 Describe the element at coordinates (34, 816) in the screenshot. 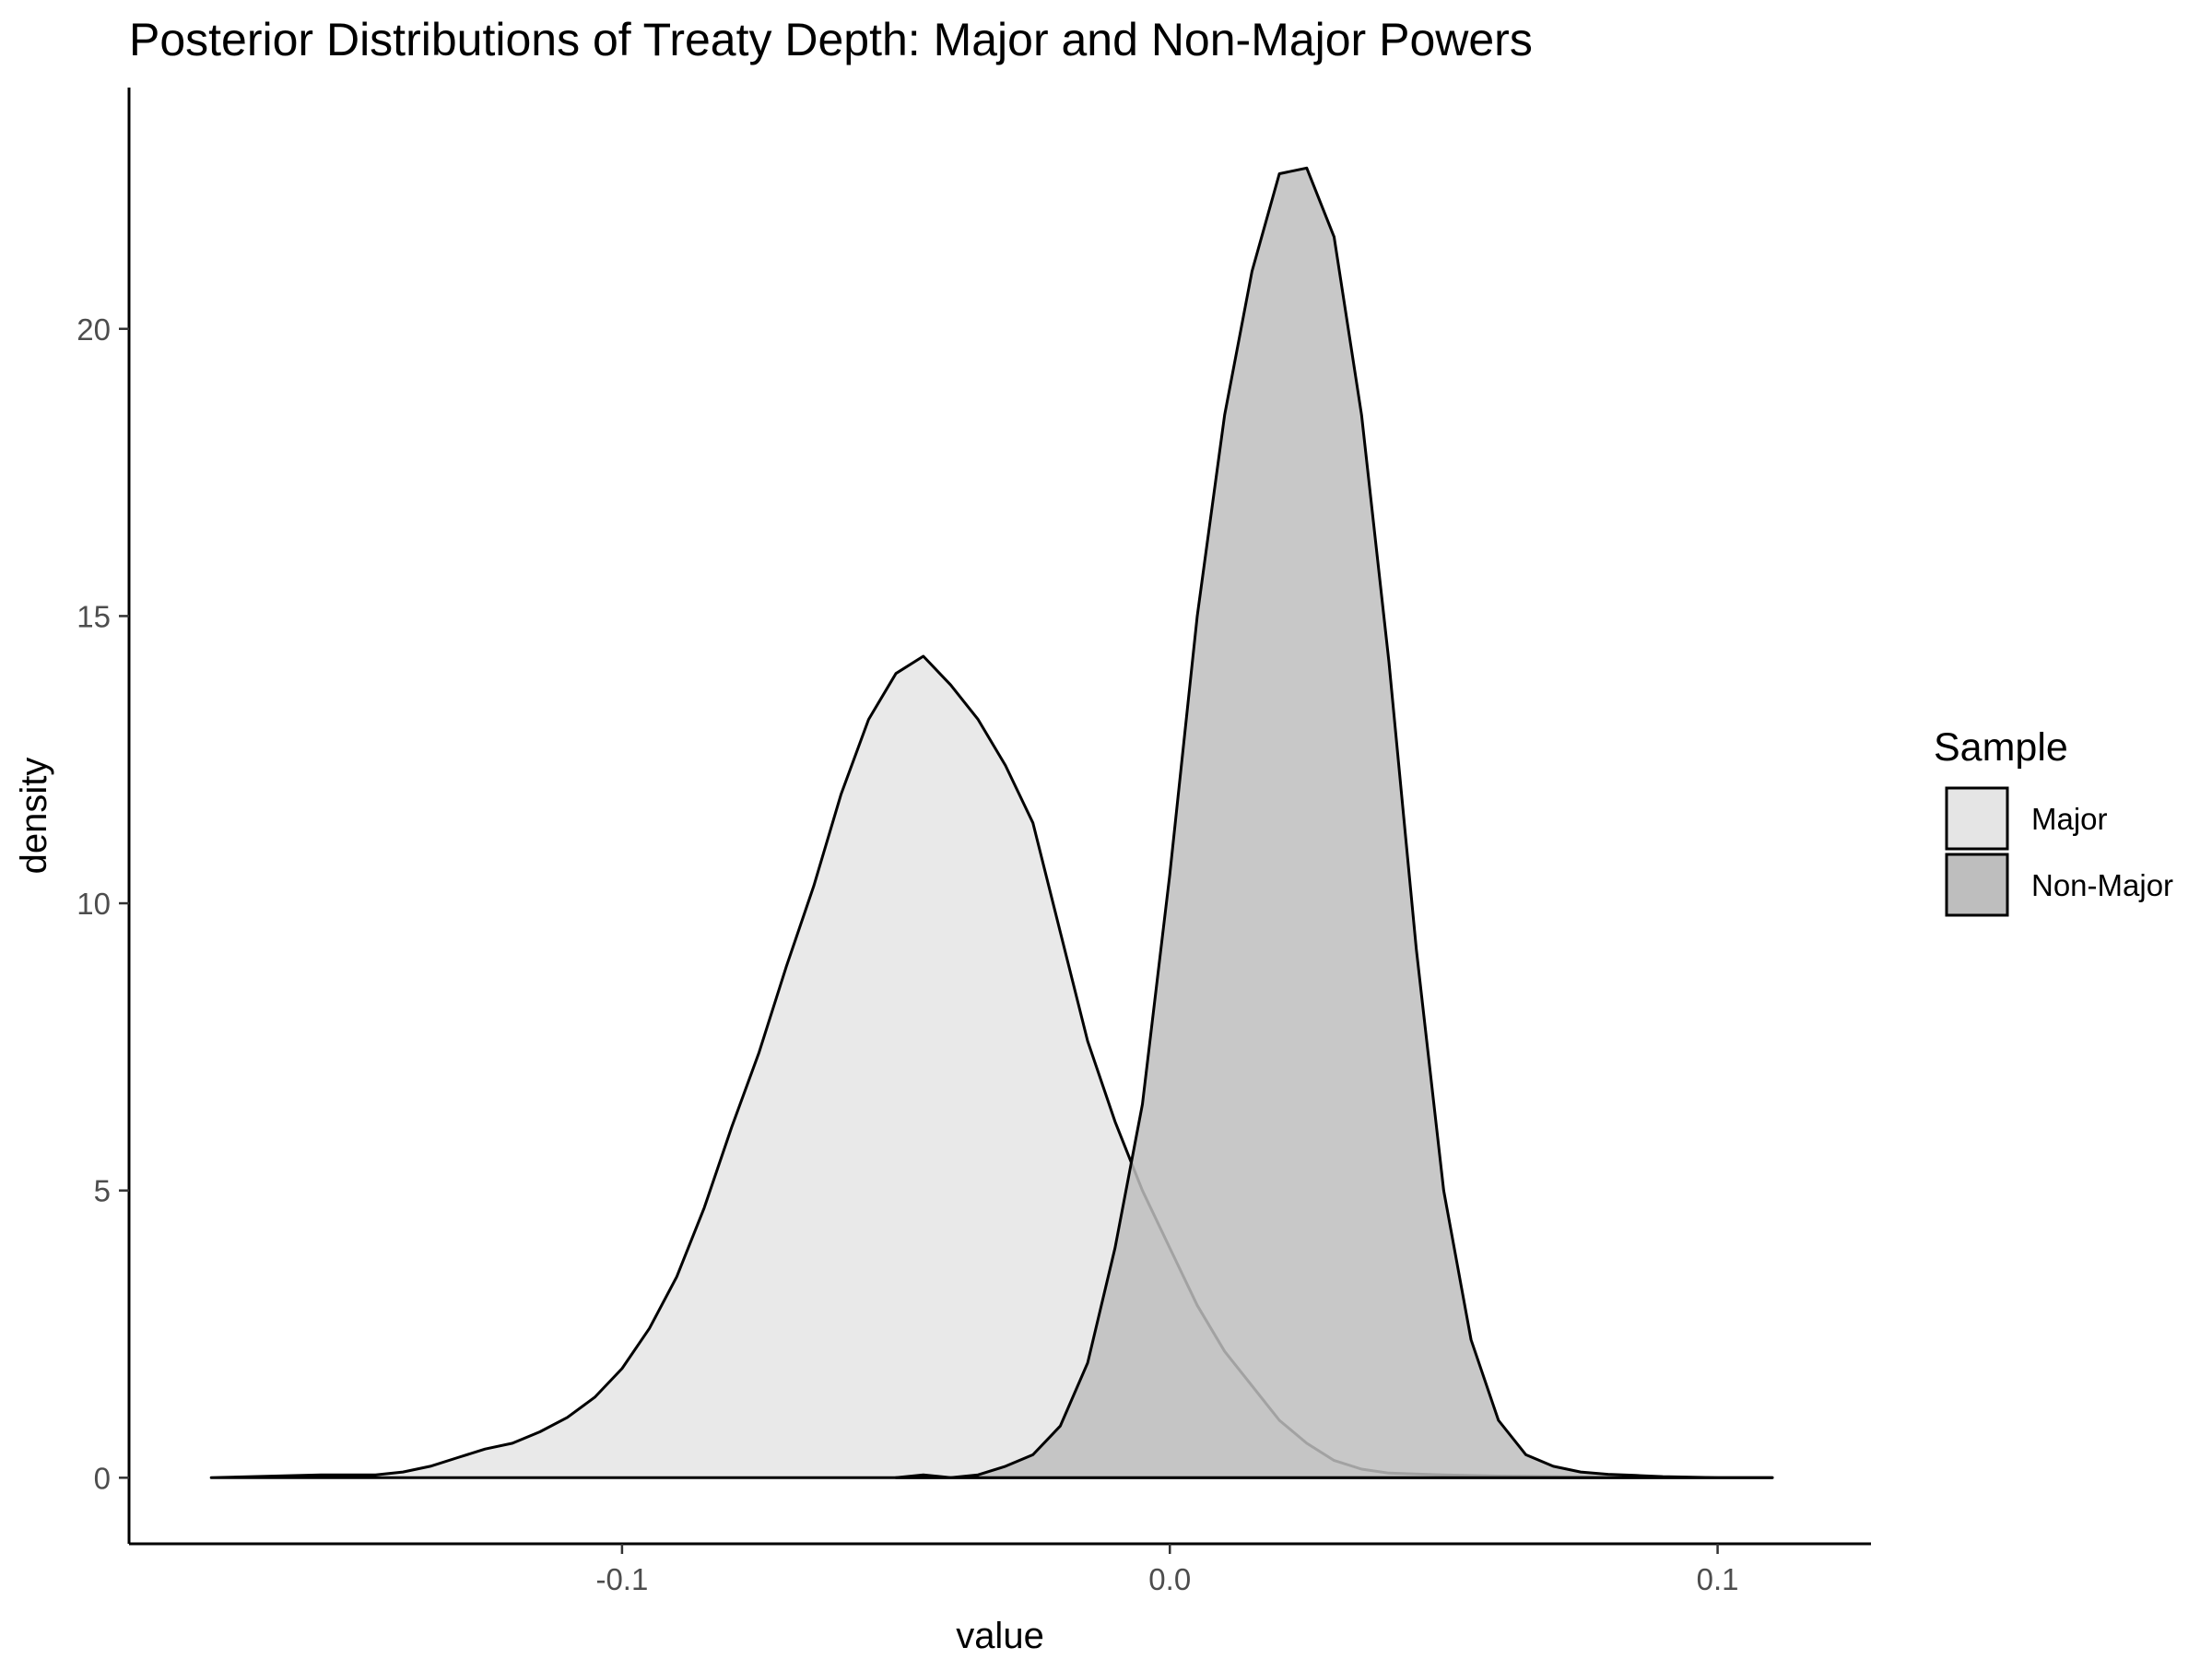

I see `y-axis-title: density` at that location.